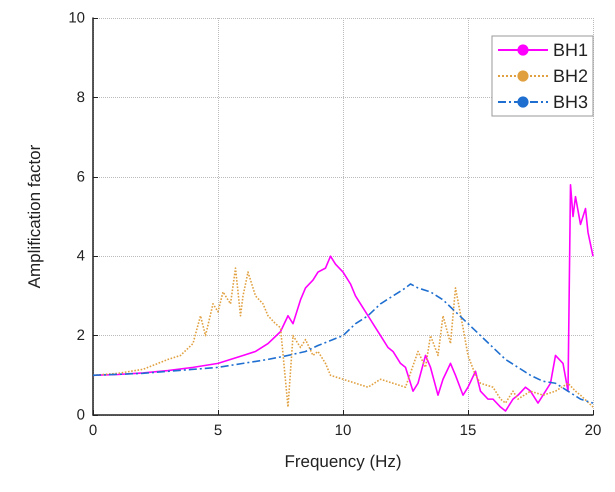 The height and width of the screenshot is (492, 615). What do you see at coordinates (34, 216) in the screenshot?
I see `y-axis-title: Amplification factor` at bounding box center [34, 216].